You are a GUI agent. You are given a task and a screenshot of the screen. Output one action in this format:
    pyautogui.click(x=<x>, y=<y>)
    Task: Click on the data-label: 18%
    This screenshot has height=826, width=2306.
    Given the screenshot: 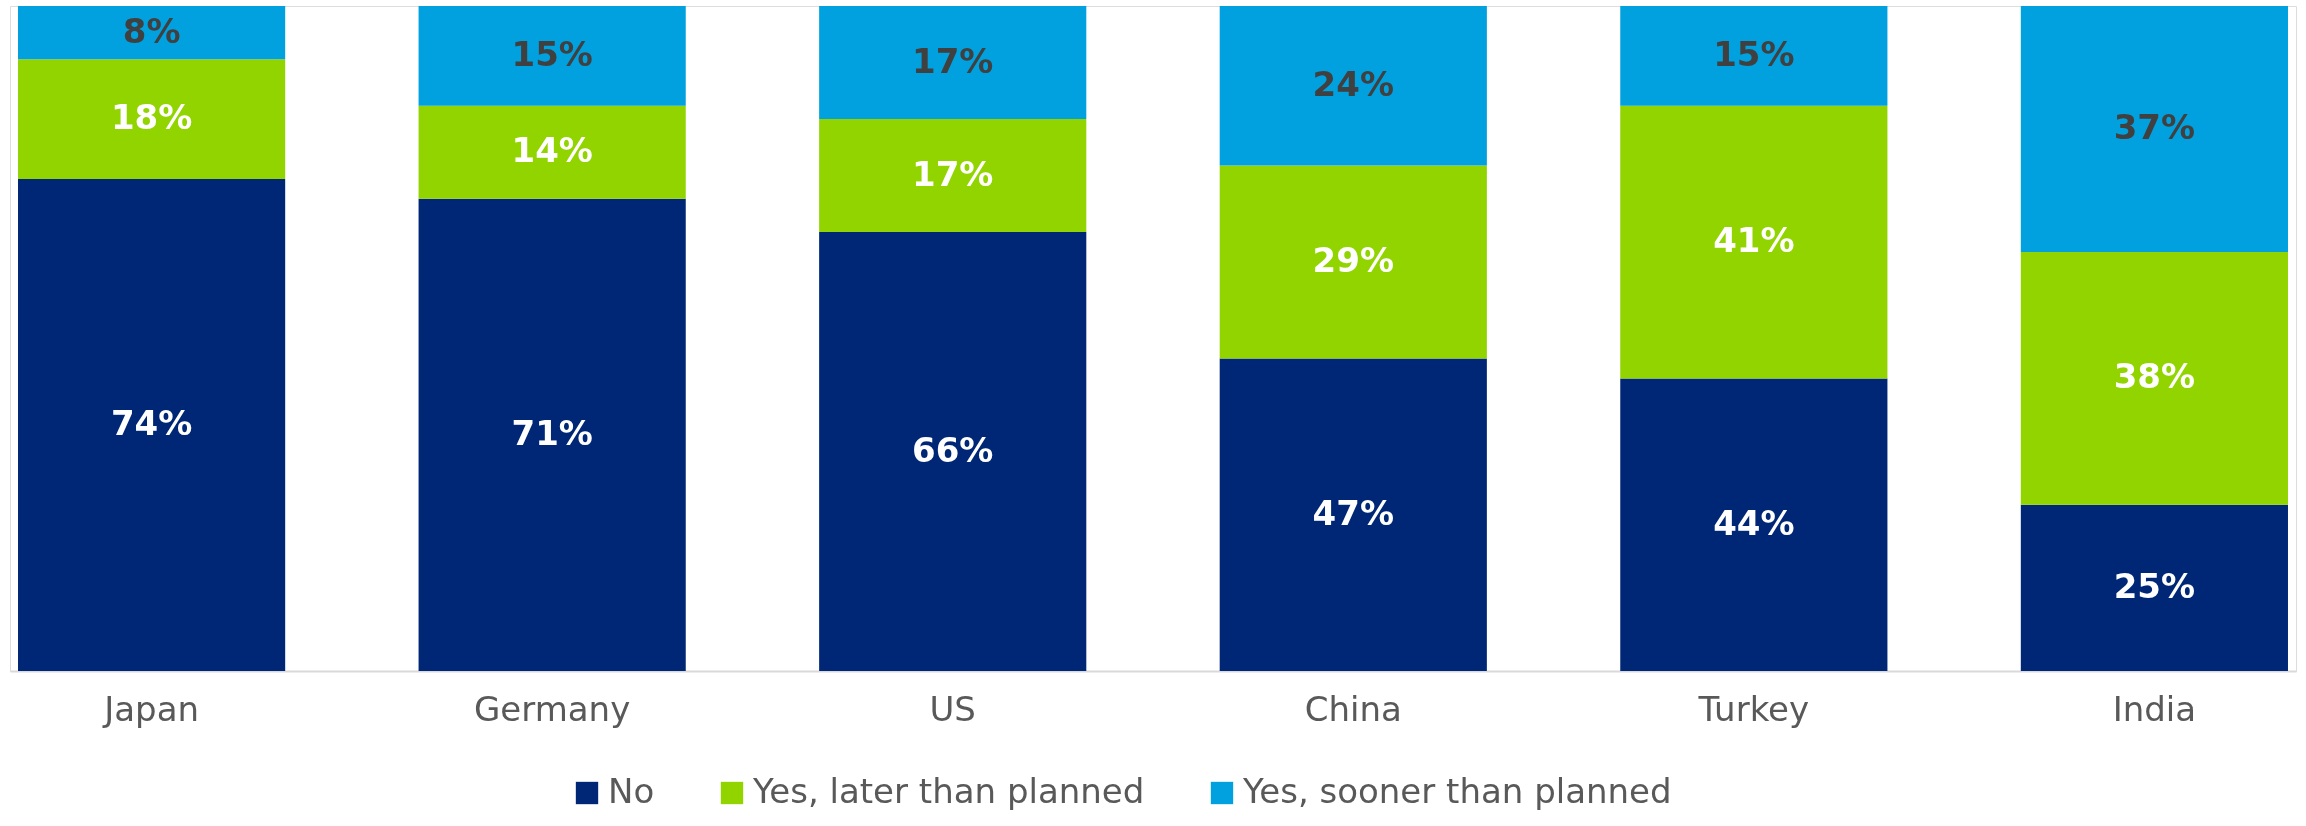 What is the action you would take?
    pyautogui.click(x=151, y=117)
    